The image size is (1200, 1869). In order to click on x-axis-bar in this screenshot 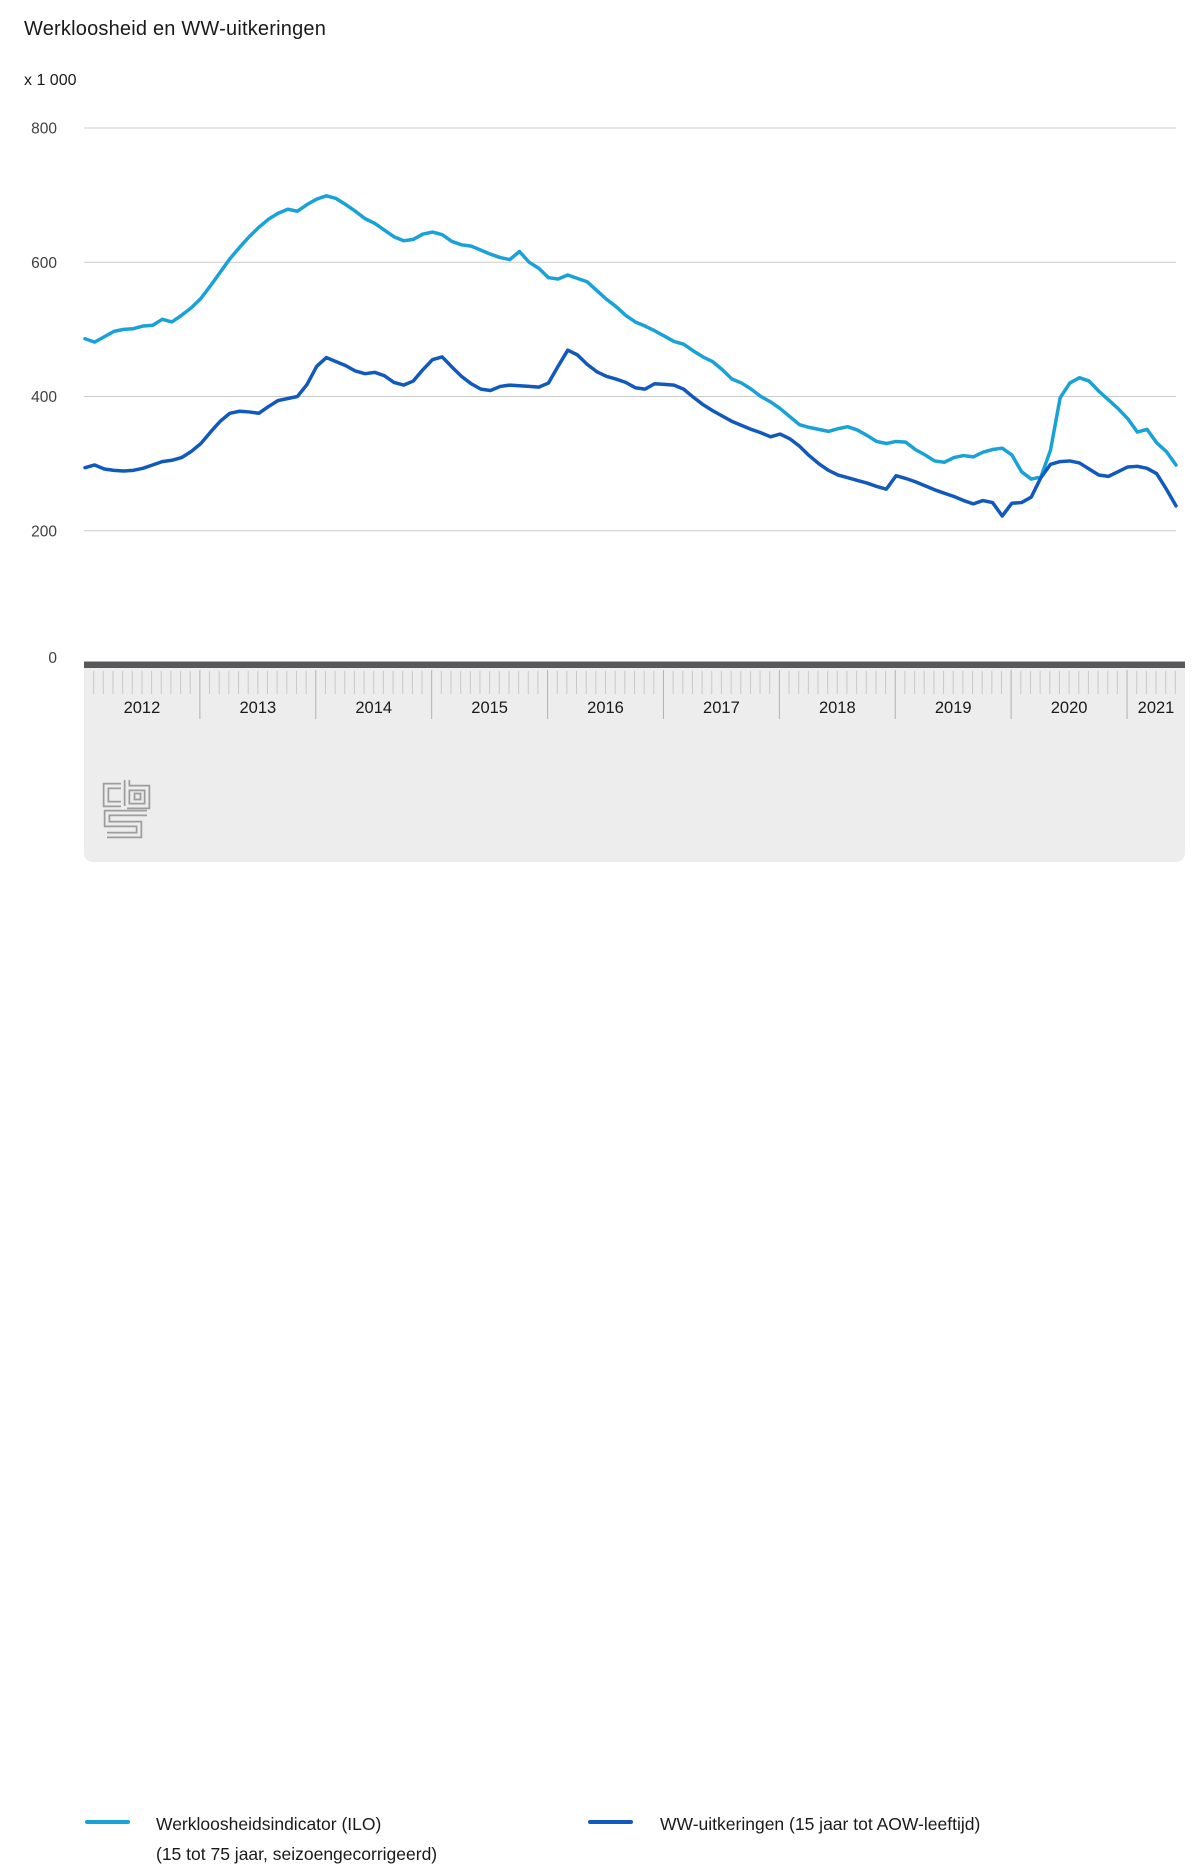, I will do `click(634, 664)`.